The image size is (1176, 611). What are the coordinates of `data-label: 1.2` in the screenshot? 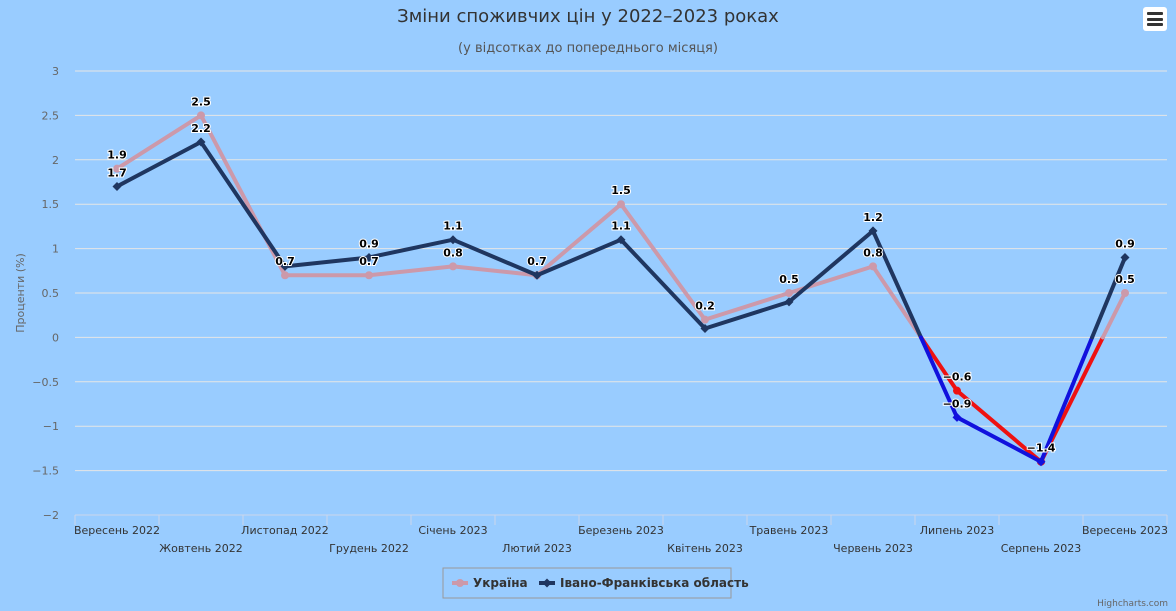 It's located at (873, 217).